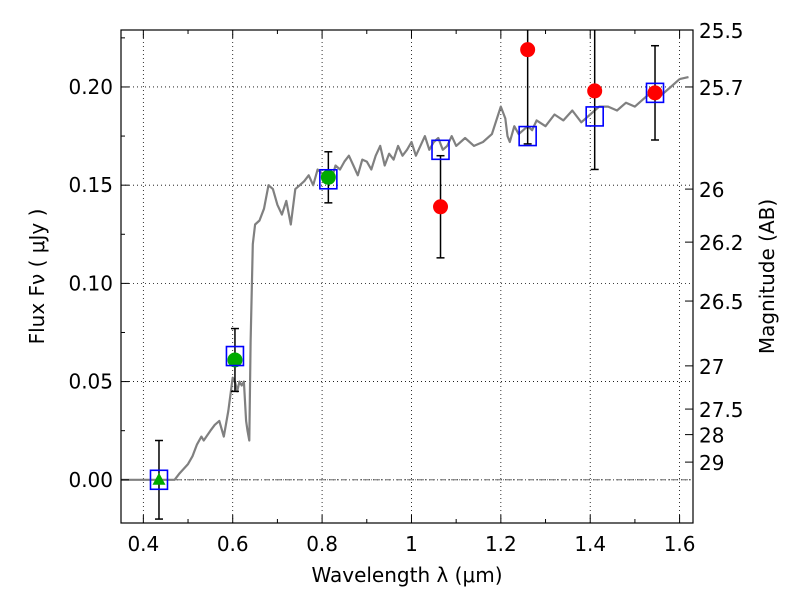 The height and width of the screenshot is (600, 800). What do you see at coordinates (143, 544) in the screenshot?
I see `x-tick-label: 0.4` at bounding box center [143, 544].